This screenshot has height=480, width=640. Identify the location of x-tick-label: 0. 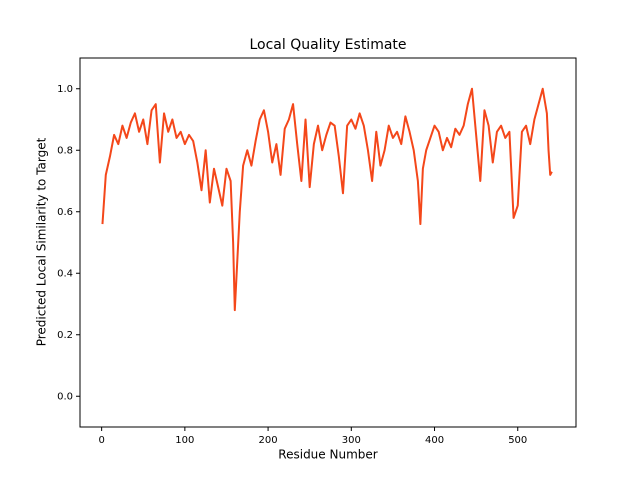
(101, 440).